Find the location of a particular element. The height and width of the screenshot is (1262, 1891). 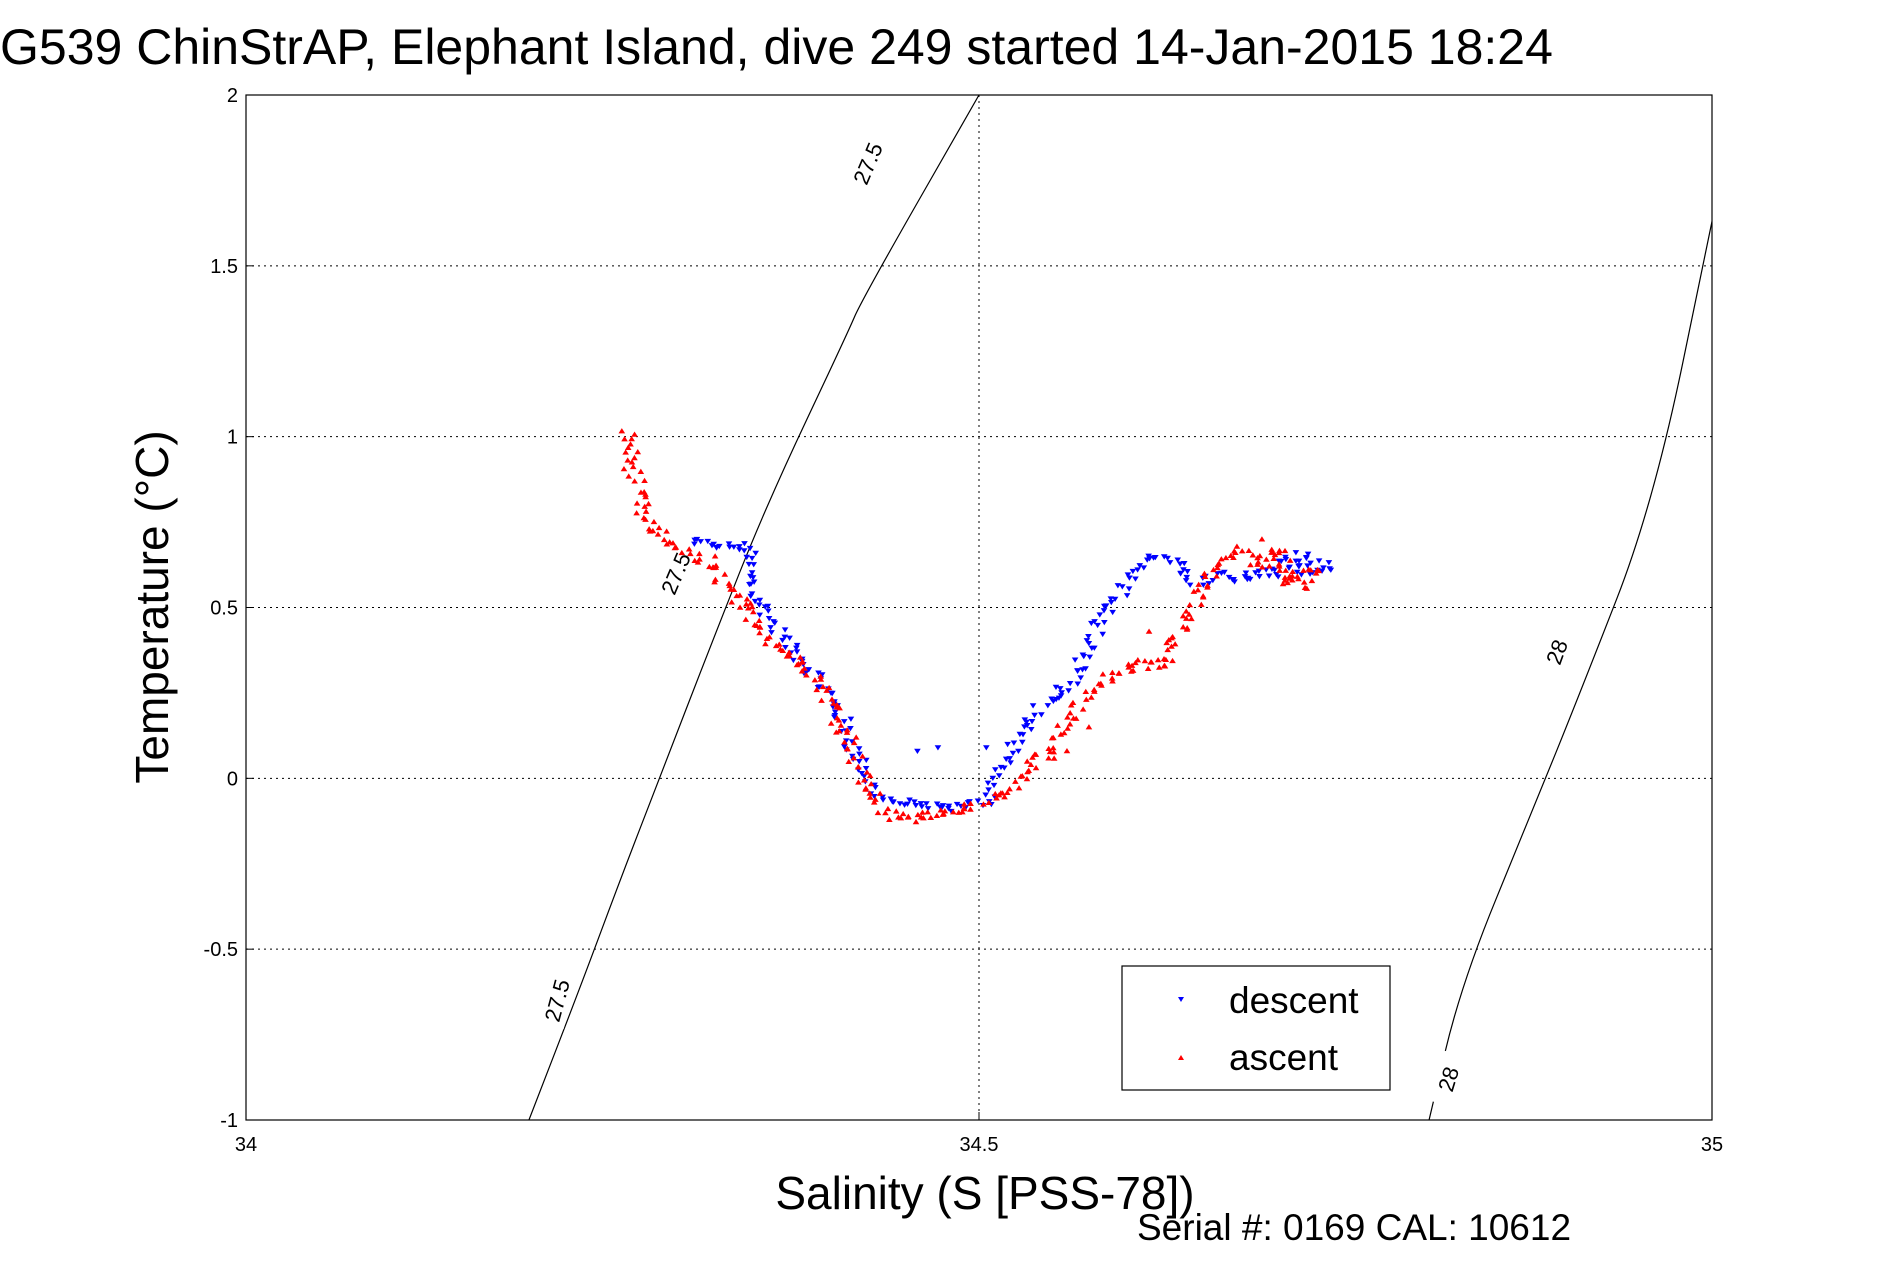

data-series is located at coordinates (976, 626).